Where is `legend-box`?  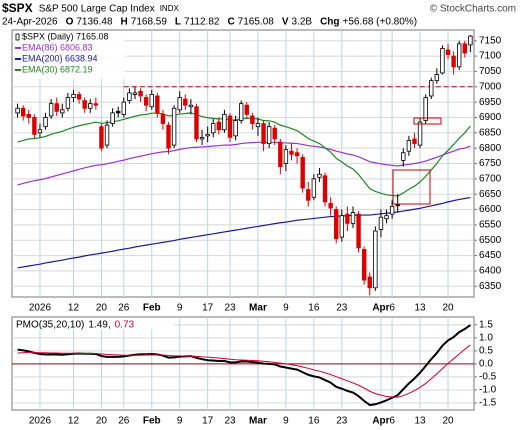
legend-box is located at coordinates (93, 324).